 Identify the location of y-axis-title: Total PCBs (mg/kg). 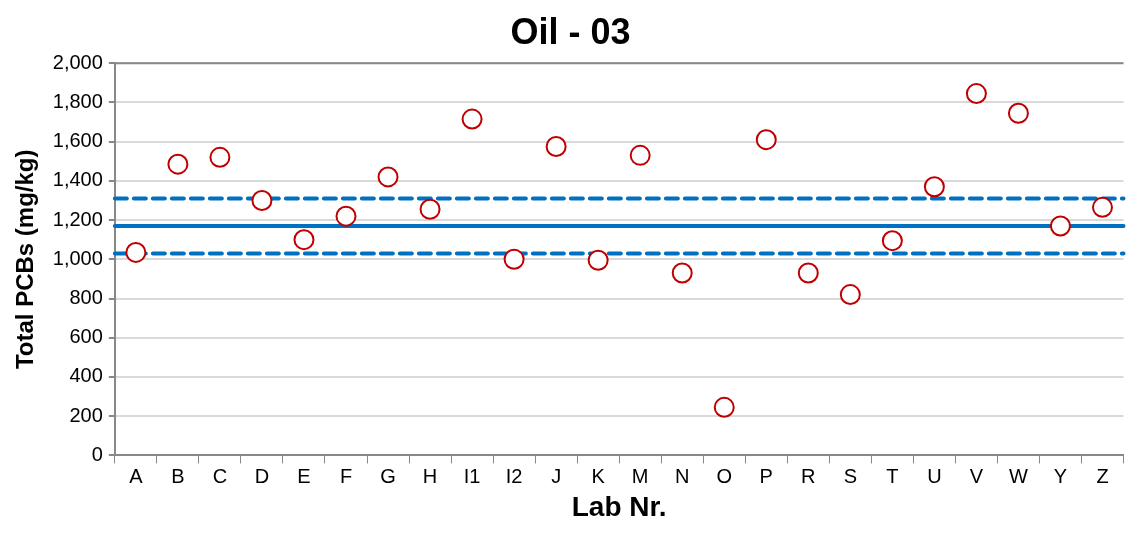
(25, 259).